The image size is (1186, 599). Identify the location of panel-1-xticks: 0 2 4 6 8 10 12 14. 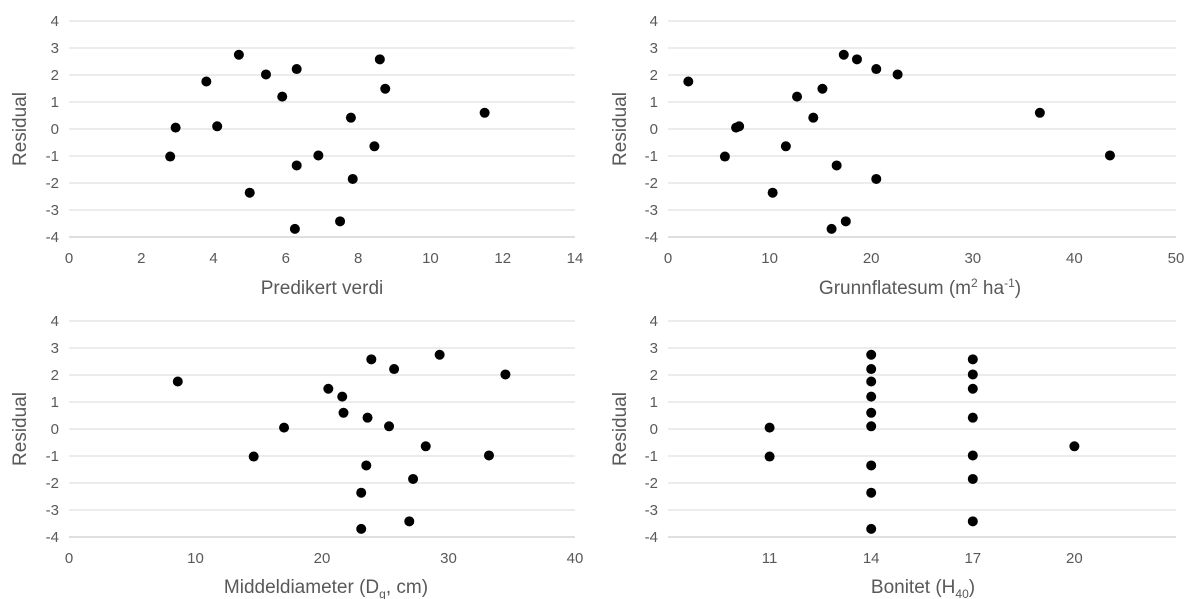
(324, 258).